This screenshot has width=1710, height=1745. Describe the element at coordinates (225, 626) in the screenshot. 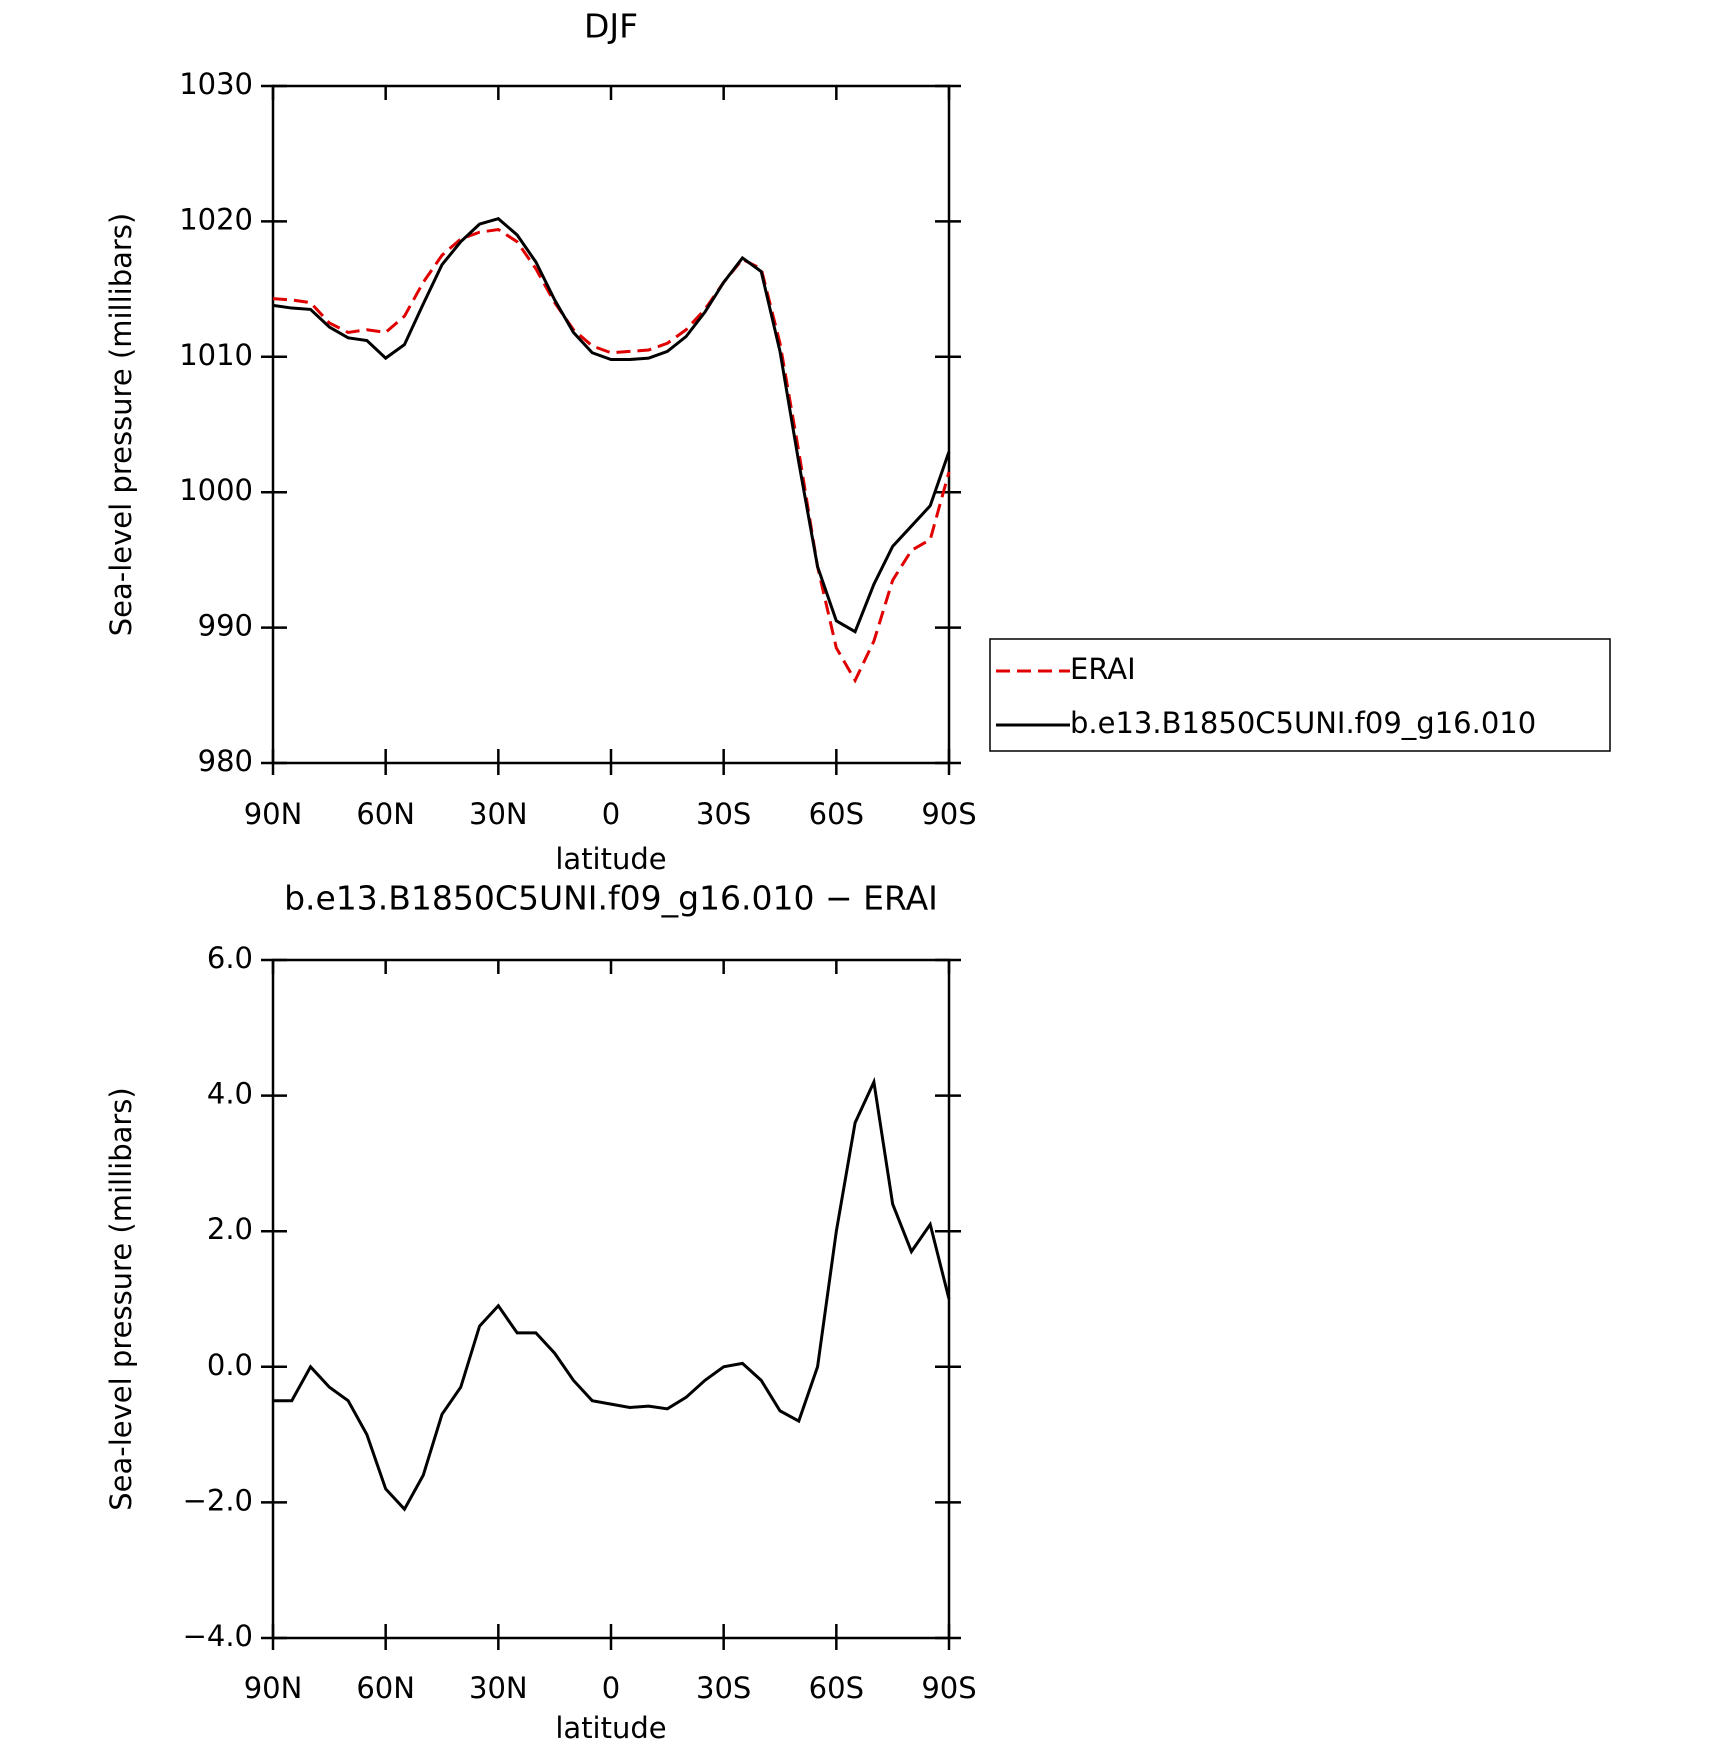

I see `y-tick-label: 990` at that location.